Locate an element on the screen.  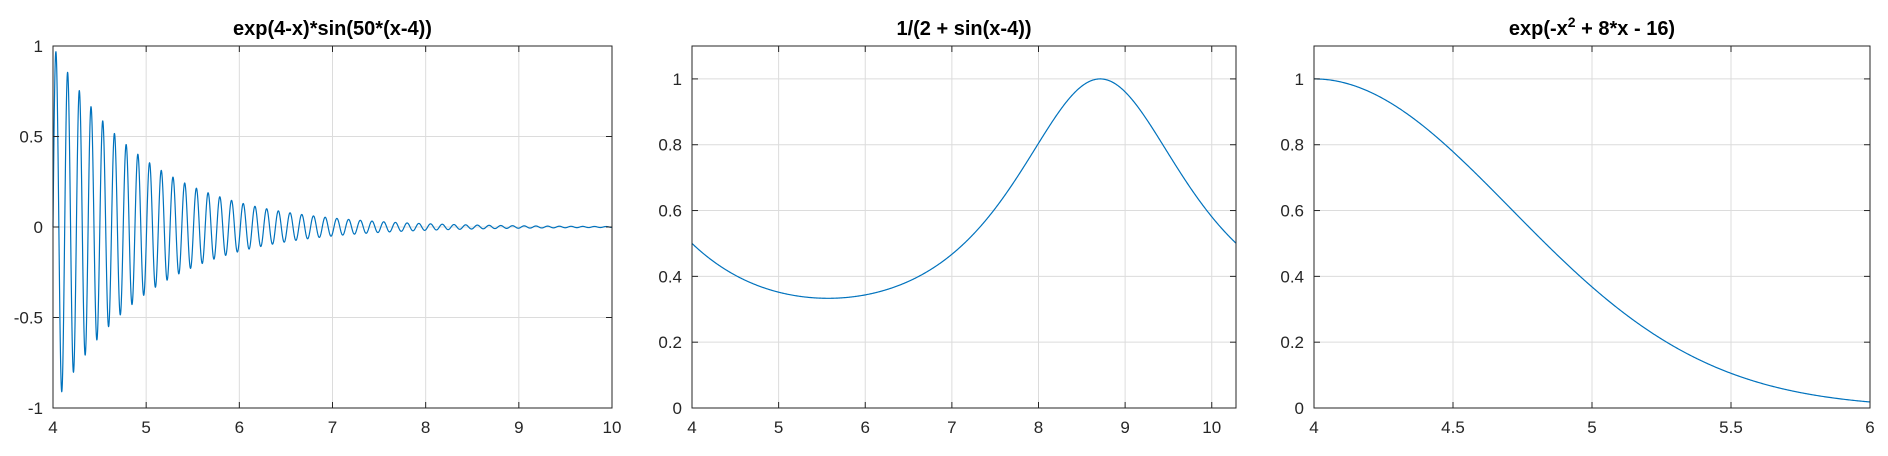
title-text: 1/(2 + sin(x-4)) is located at coordinates (963, 29).